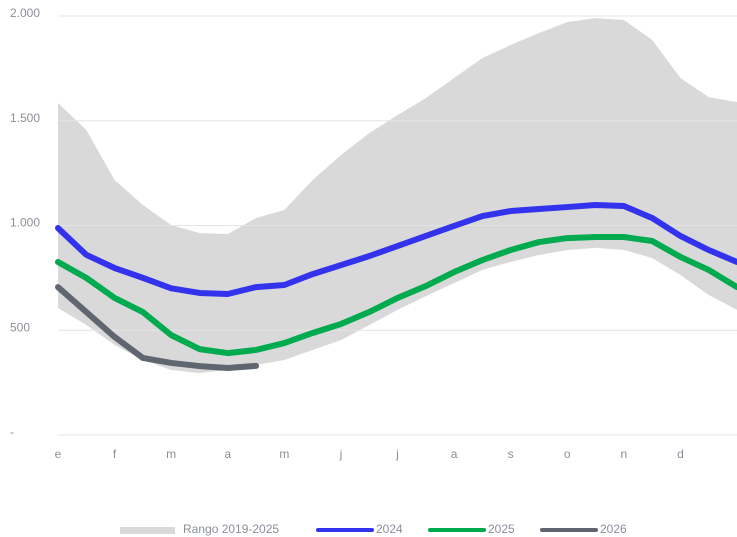 The height and width of the screenshot is (537, 737). Describe the element at coordinates (58, 454) in the screenshot. I see `x-tick-label: e` at that location.